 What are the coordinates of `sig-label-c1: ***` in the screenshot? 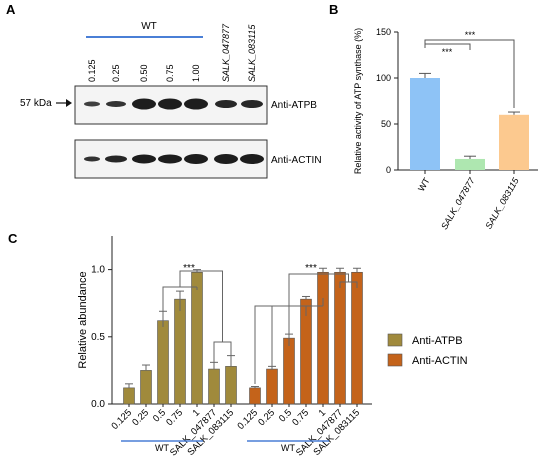 It's located at (189, 268).